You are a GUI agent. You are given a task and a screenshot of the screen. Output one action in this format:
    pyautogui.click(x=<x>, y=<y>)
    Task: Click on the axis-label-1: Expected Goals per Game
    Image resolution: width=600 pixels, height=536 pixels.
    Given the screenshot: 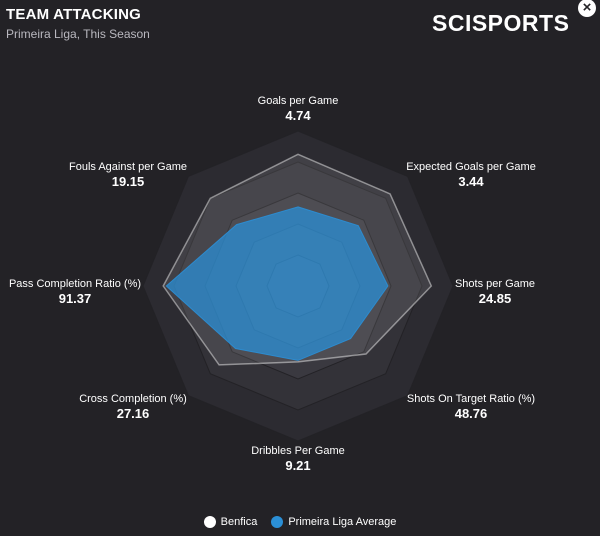 What is the action you would take?
    pyautogui.click(x=471, y=167)
    